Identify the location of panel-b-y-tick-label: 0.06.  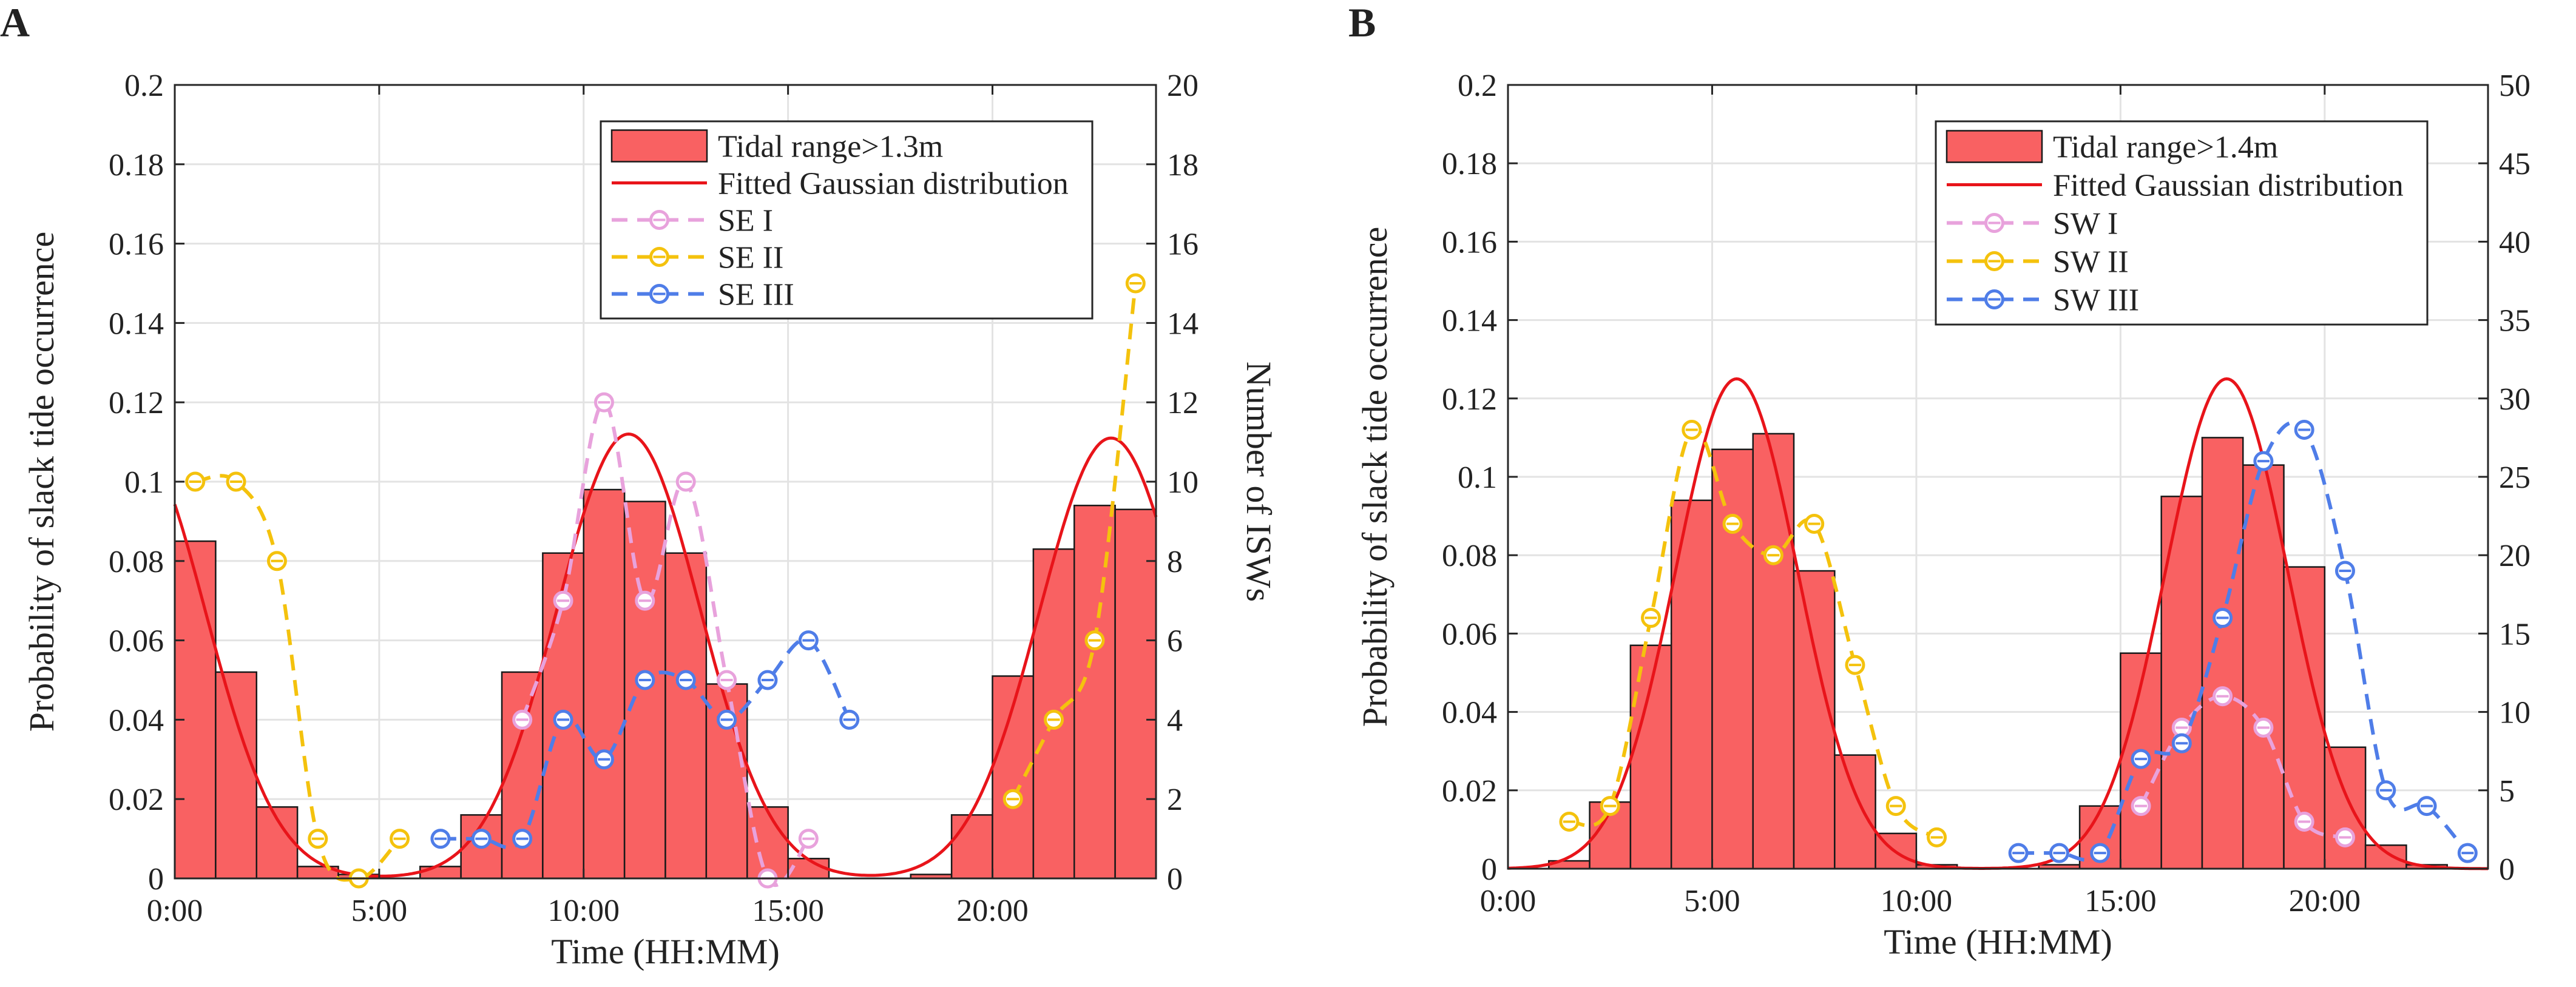
(1469, 634).